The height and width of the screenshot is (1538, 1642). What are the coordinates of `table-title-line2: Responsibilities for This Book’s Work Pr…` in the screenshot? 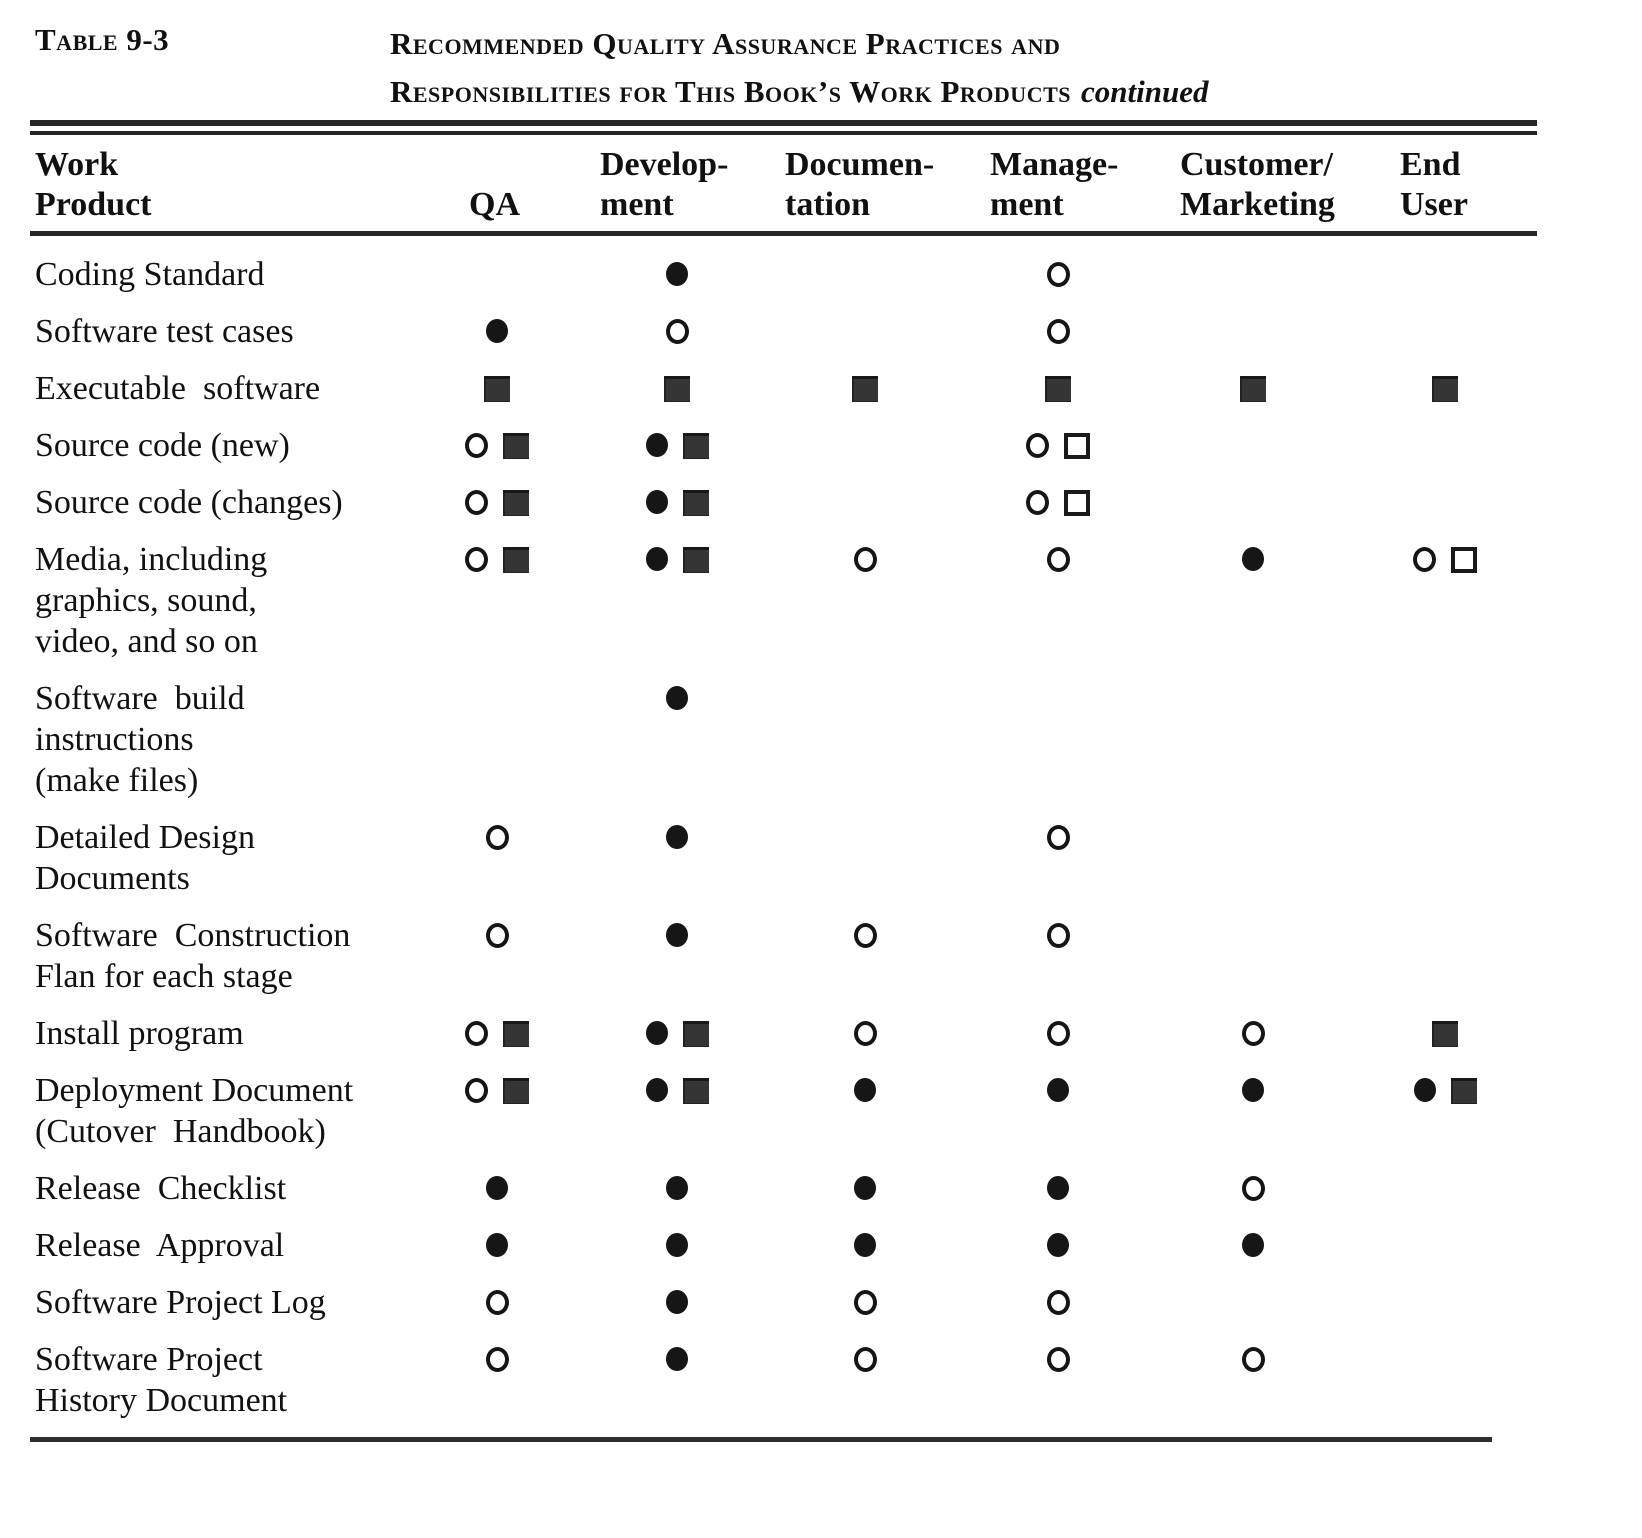 It's located at (799, 92).